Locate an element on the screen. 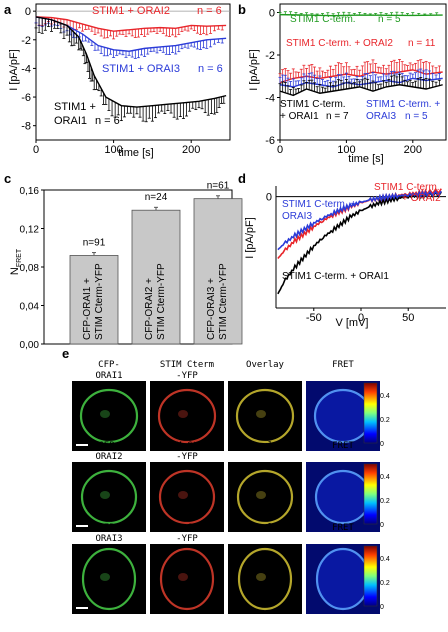  bar is located at coordinates (94, 300).